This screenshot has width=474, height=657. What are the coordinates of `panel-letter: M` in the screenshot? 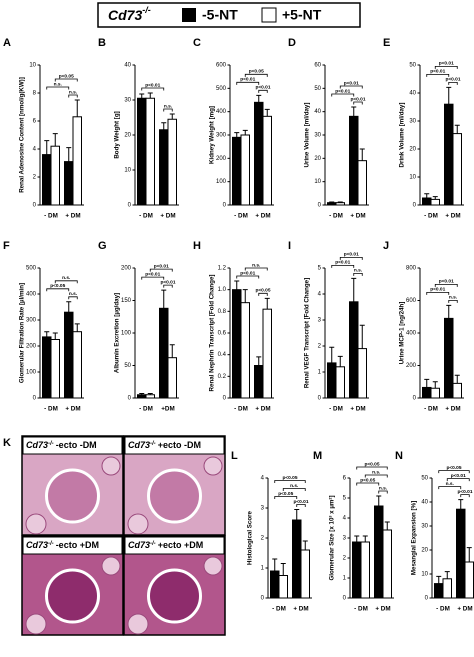 It's located at (317, 456).